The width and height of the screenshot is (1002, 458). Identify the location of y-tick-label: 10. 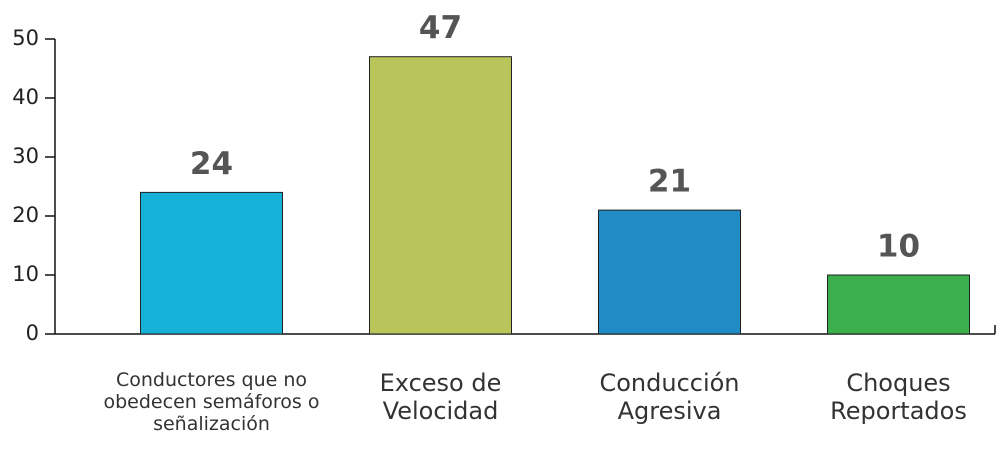
(25, 274).